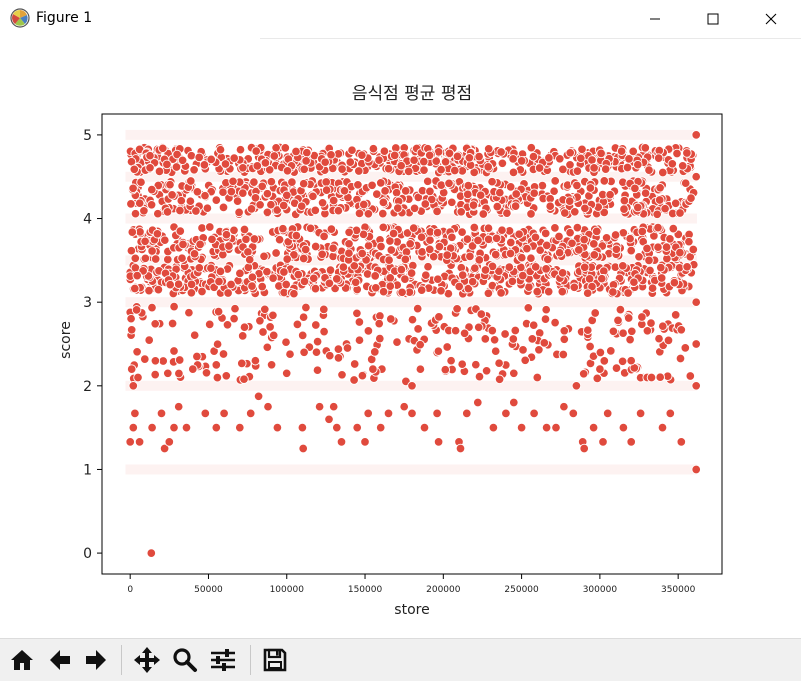 The width and height of the screenshot is (801, 681). What do you see at coordinates (185, 660) in the screenshot?
I see `zoom-button` at bounding box center [185, 660].